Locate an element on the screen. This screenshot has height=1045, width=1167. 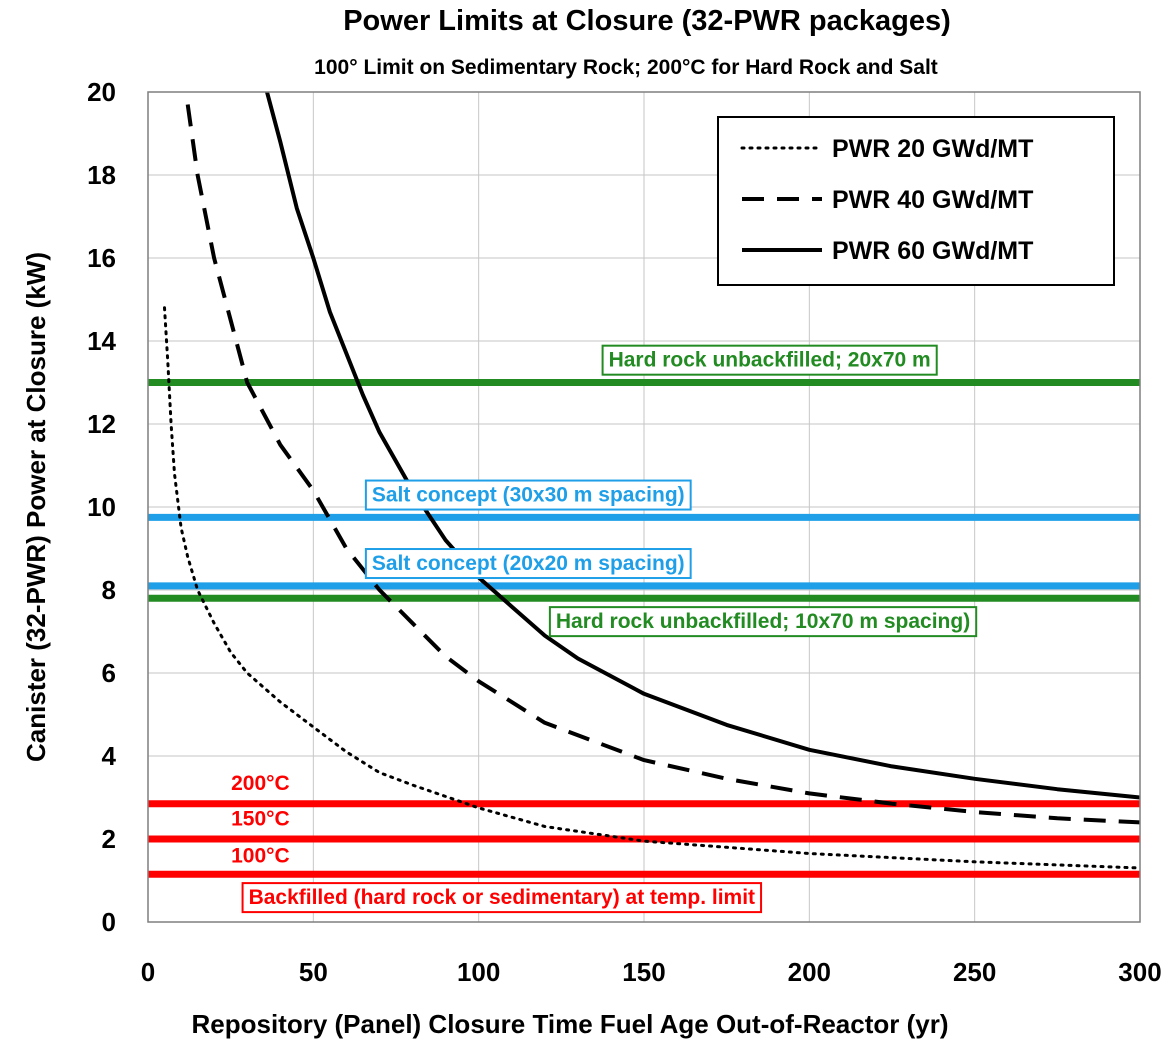
x-tick-label: 0 is located at coordinates (148, 972).